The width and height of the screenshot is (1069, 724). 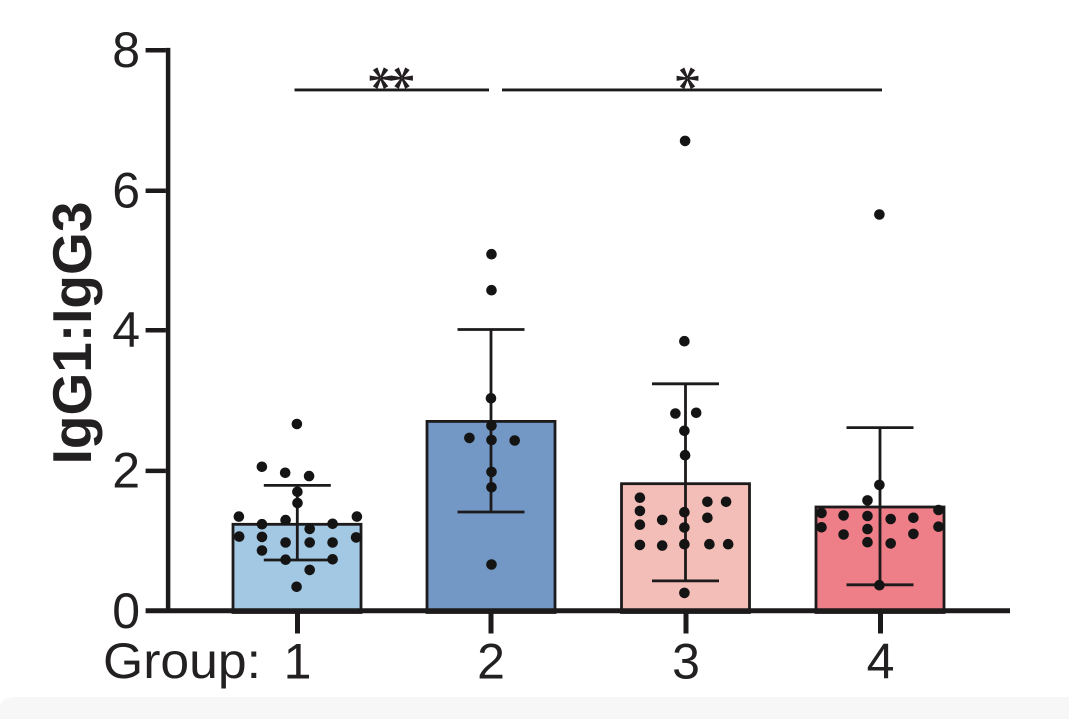 What do you see at coordinates (298, 661) in the screenshot?
I see `svg-text: 1` at bounding box center [298, 661].